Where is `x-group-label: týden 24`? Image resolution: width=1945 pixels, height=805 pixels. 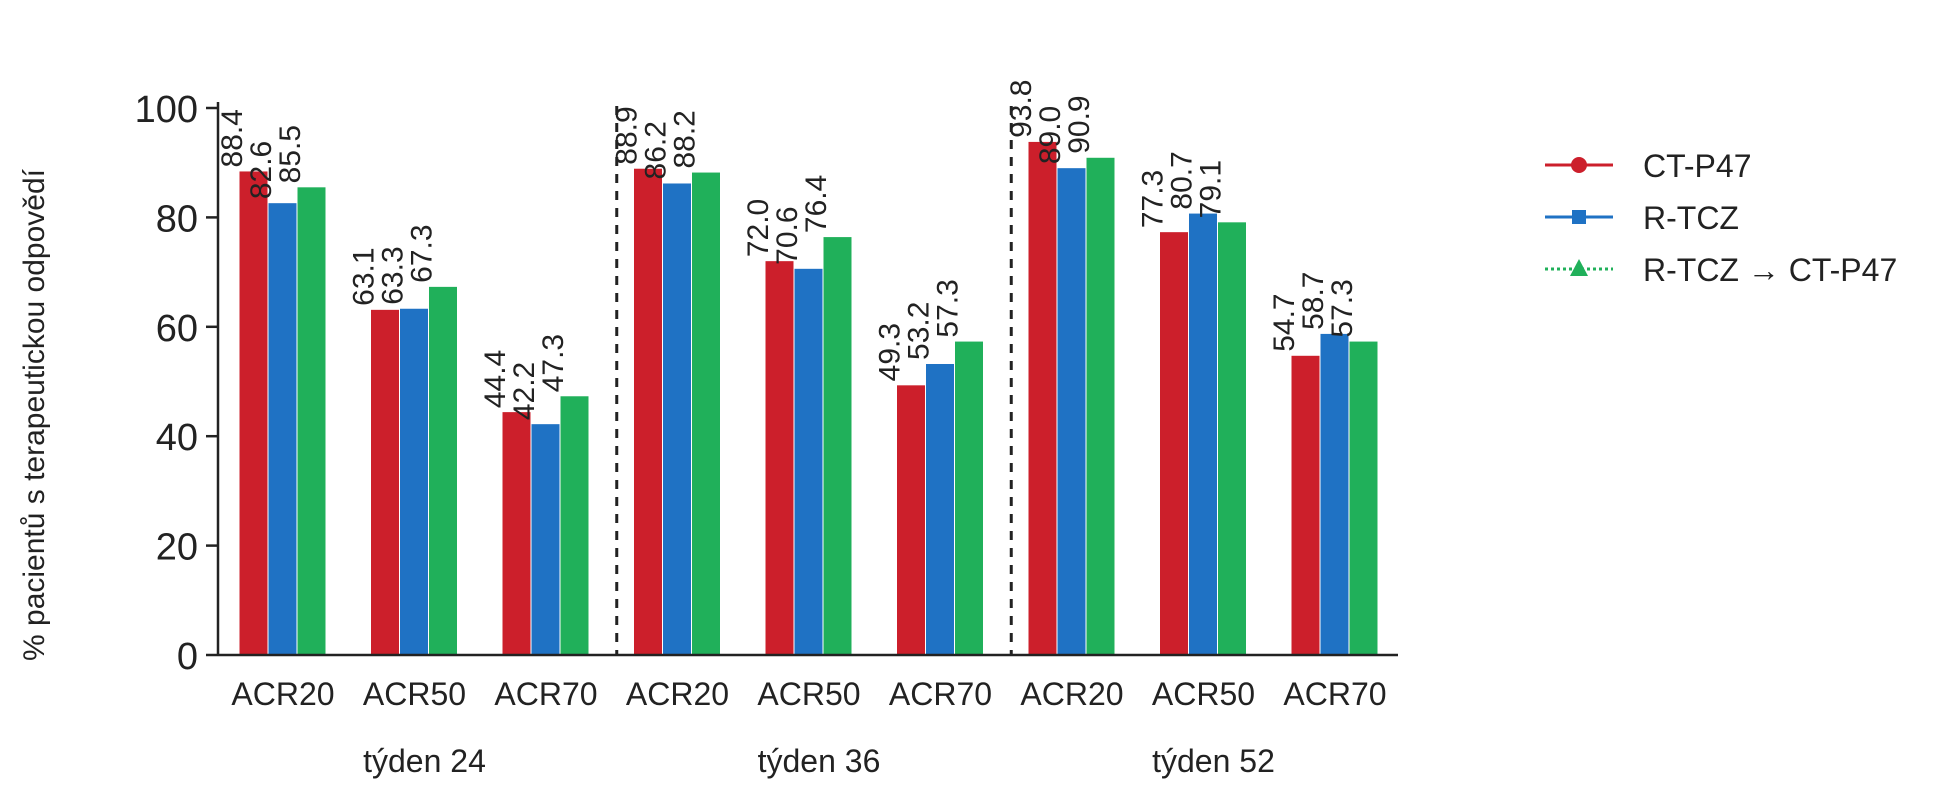
x-group-label: týden 24 is located at coordinates (424, 761).